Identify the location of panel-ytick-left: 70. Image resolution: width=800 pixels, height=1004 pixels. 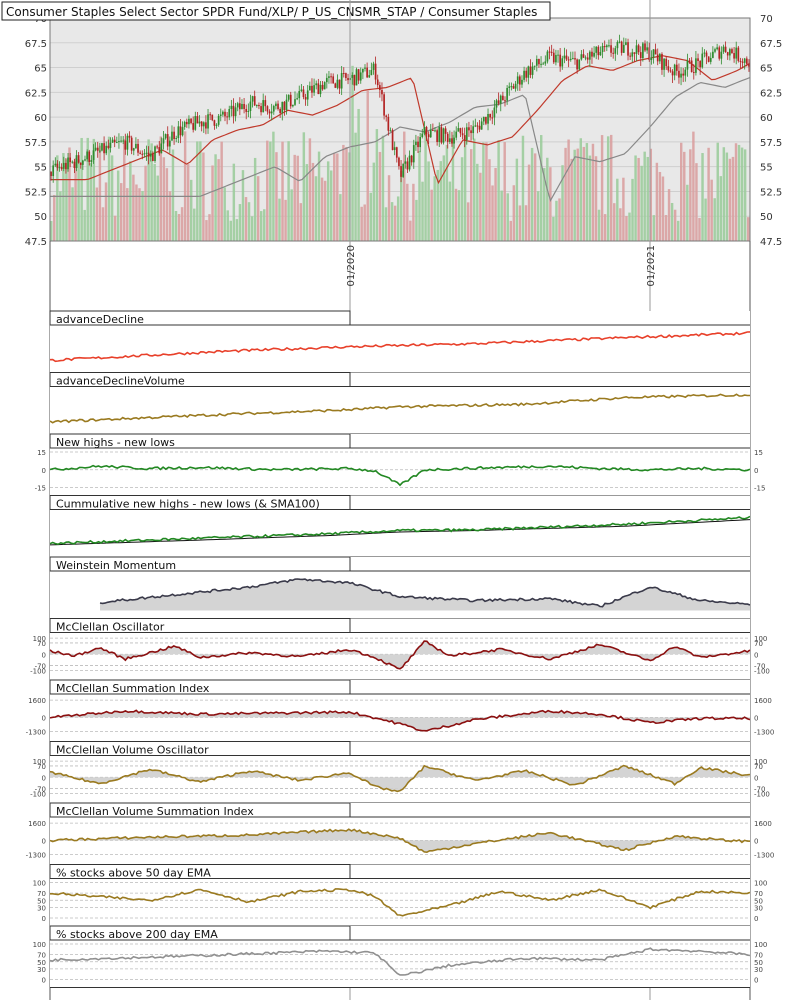
(41, 644).